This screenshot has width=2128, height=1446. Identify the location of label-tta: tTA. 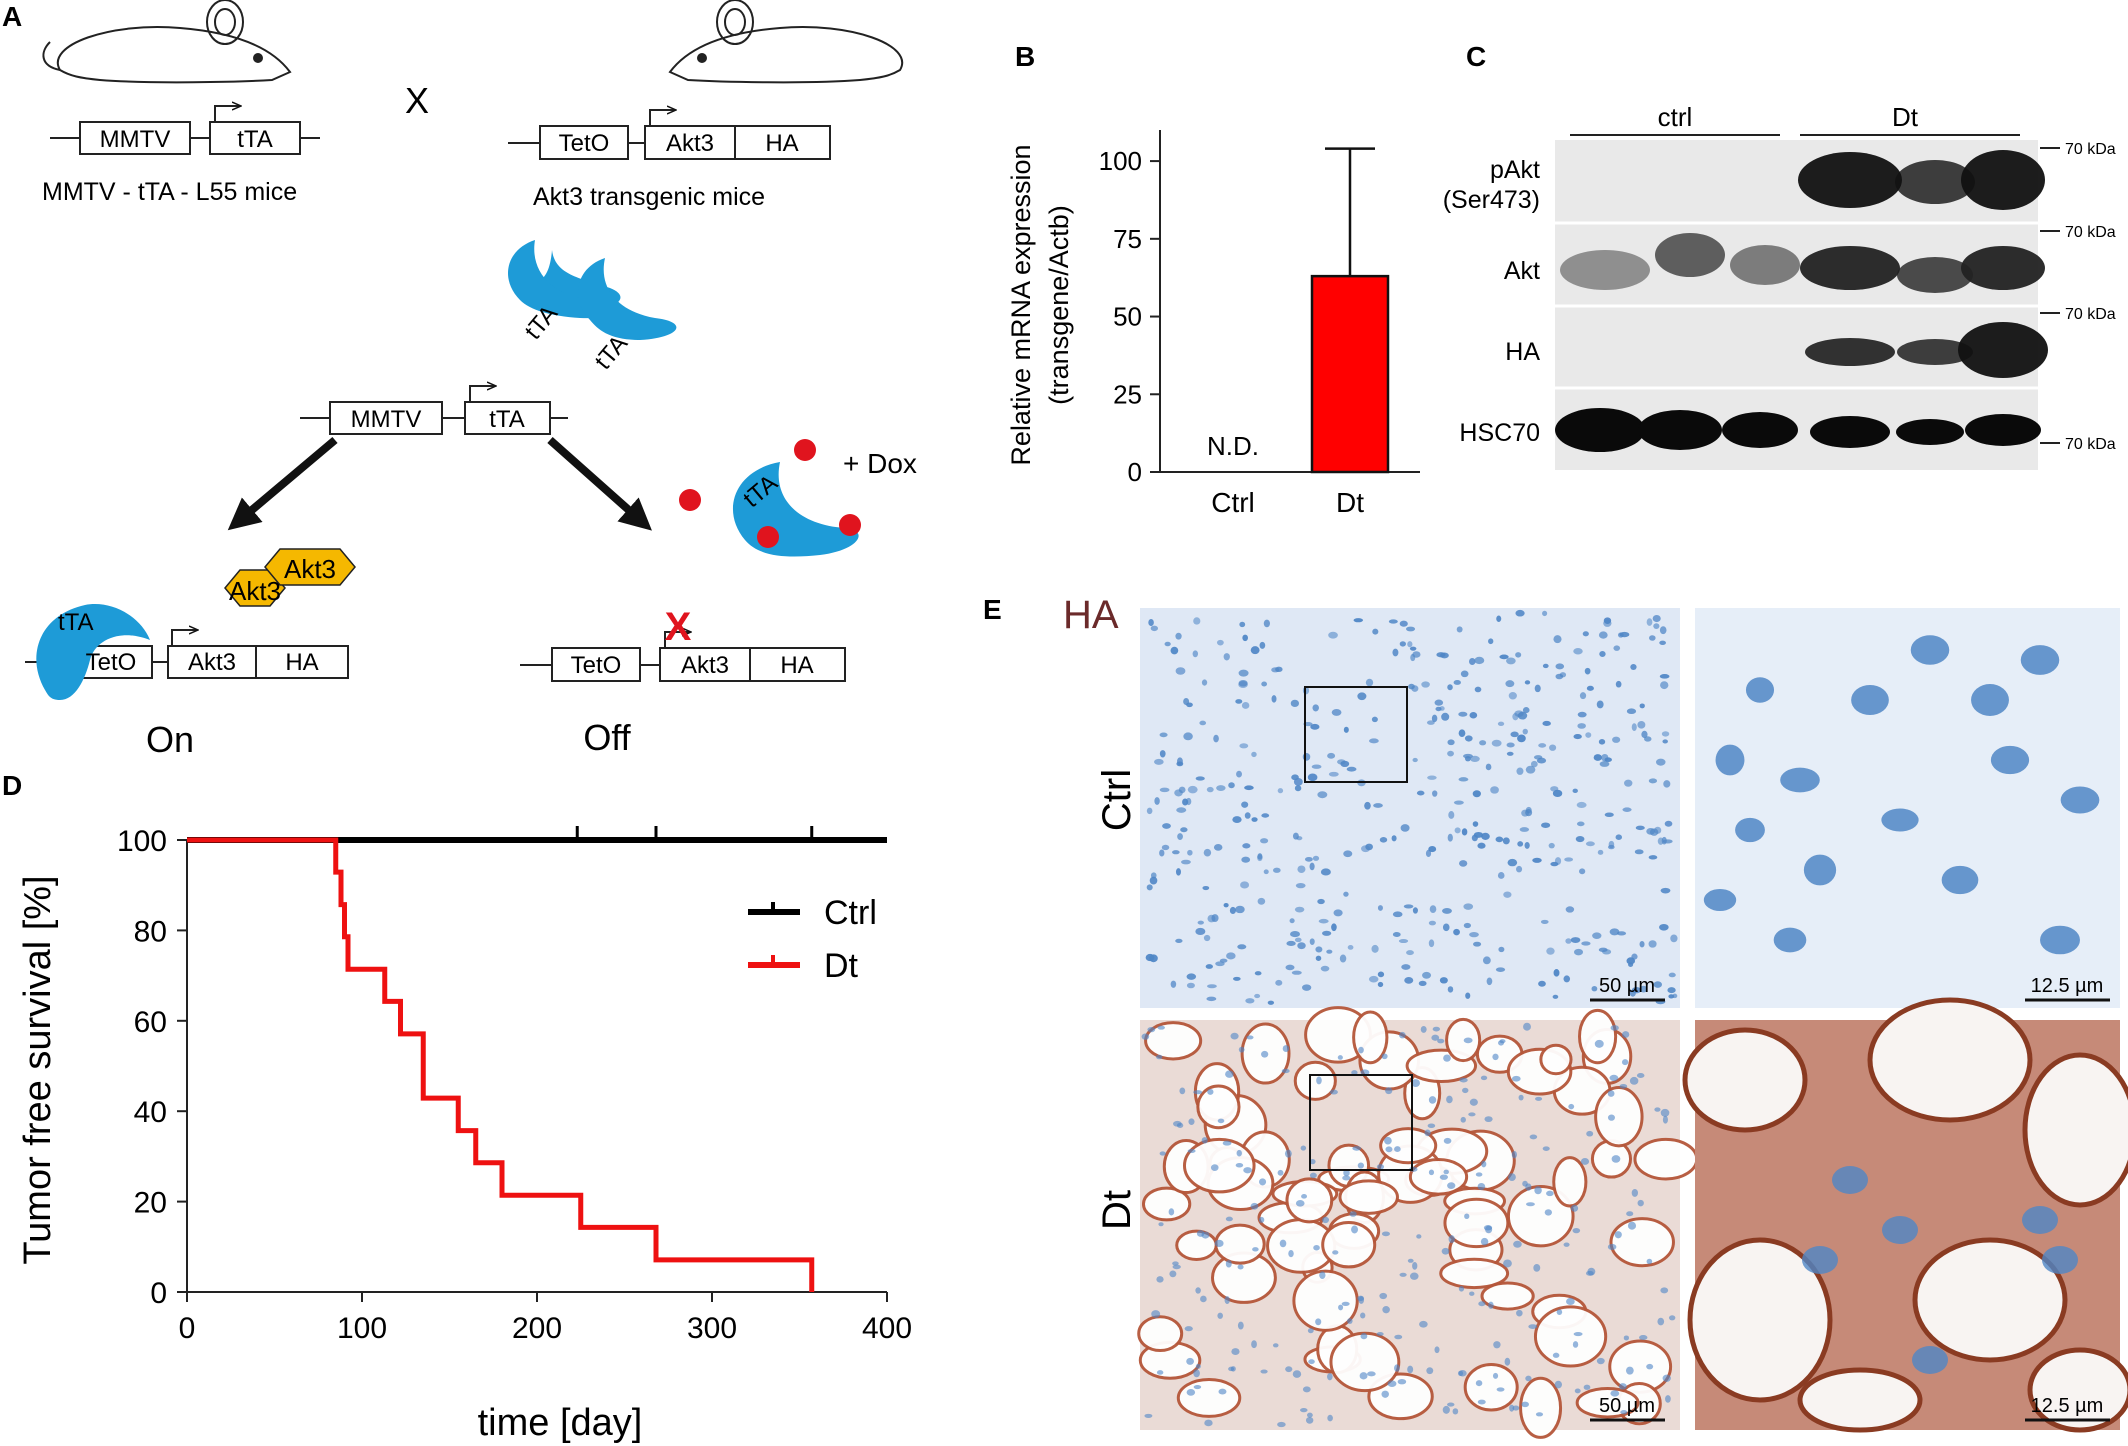
(255, 139).